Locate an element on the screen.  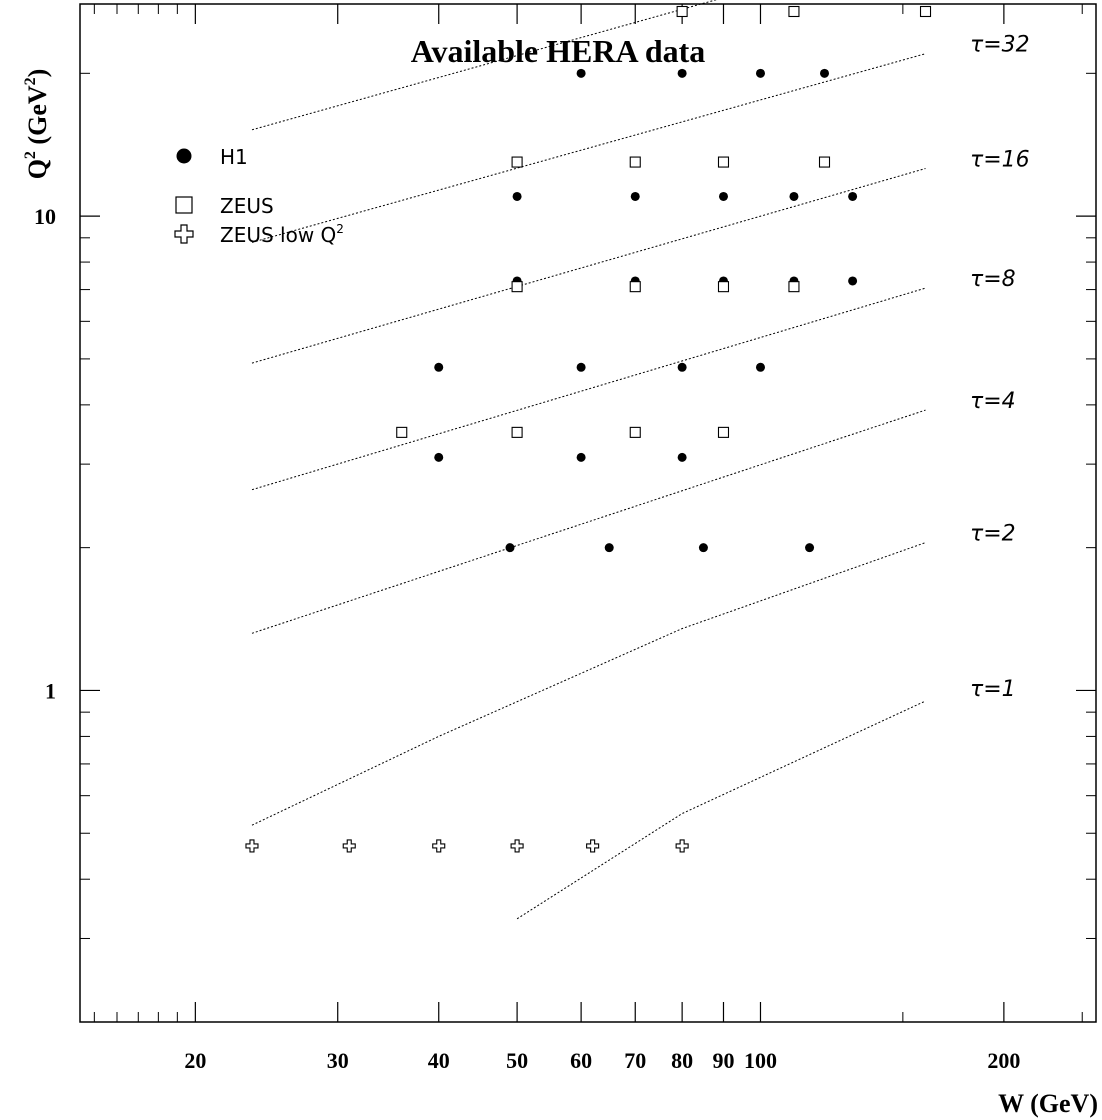
x-tick-label: 50 is located at coordinates (517, 1060).